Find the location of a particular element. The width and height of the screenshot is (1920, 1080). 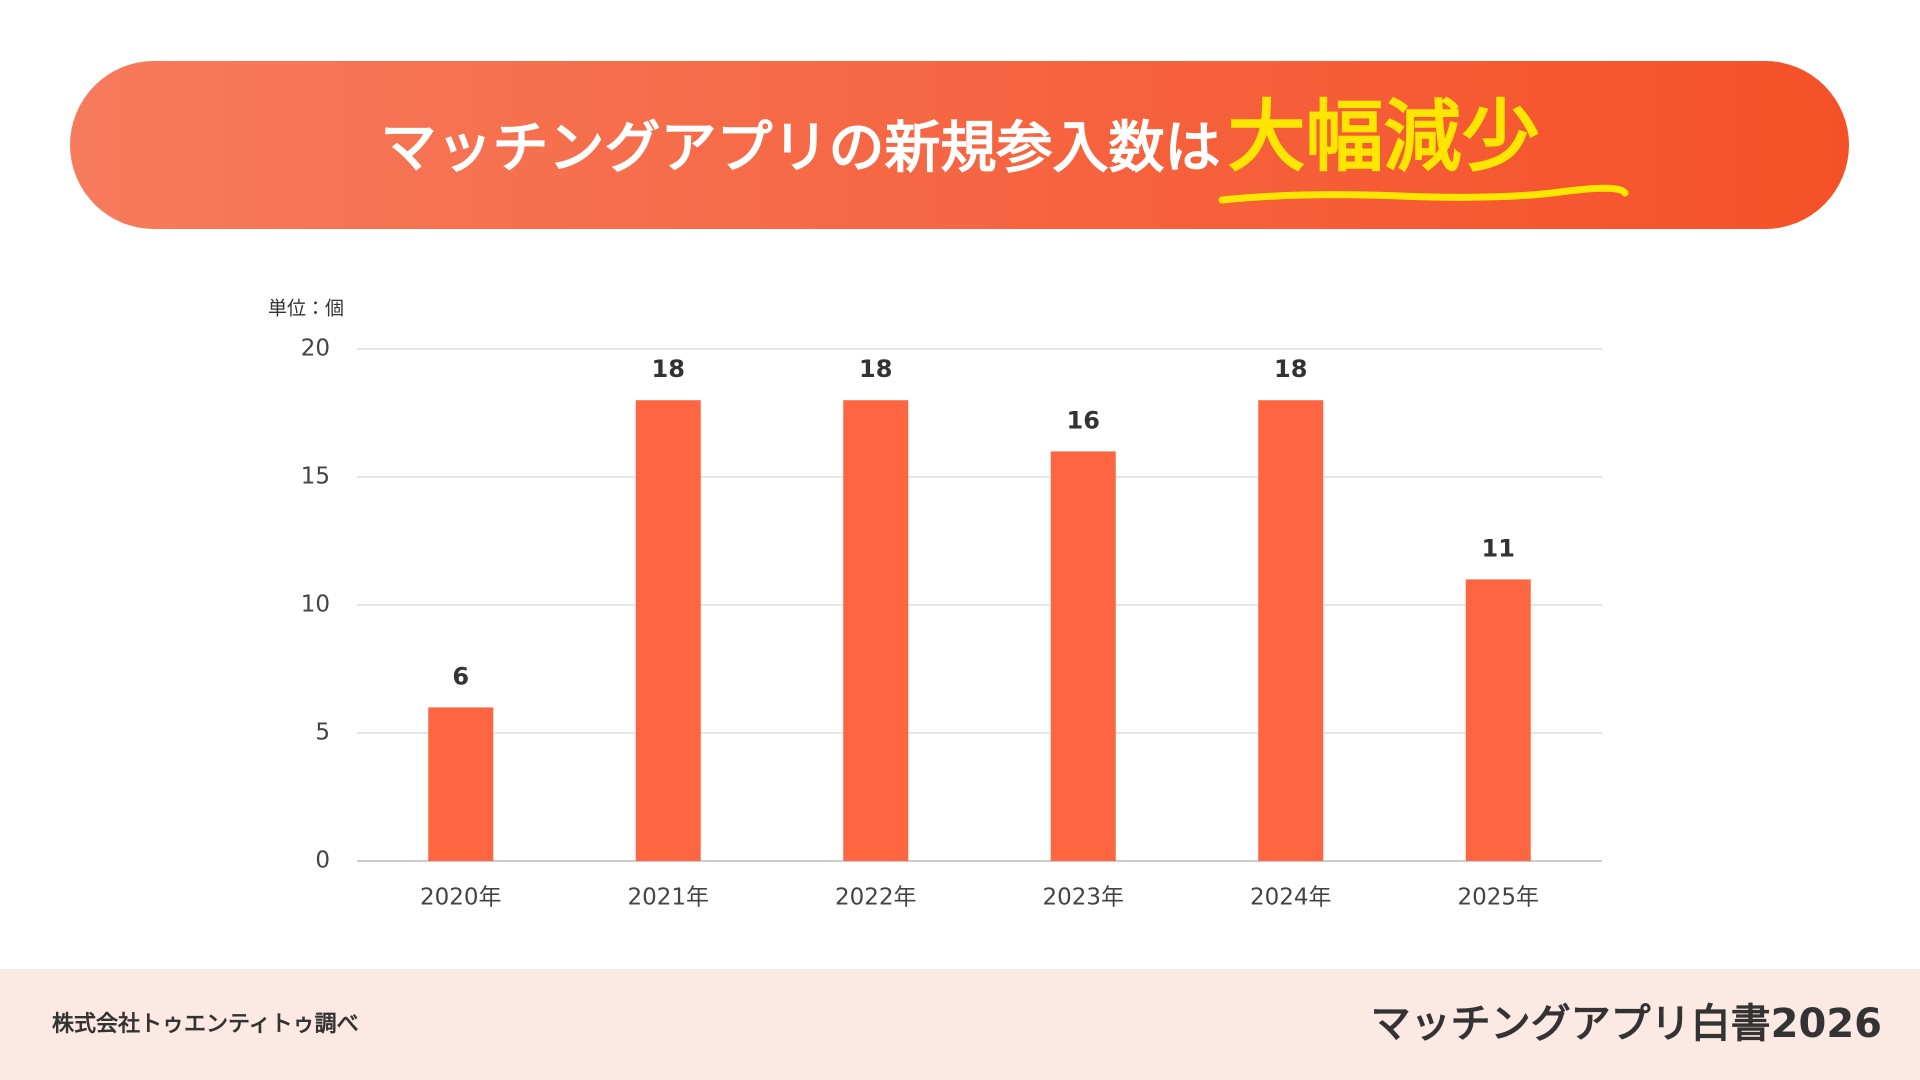

y-tick-label: 5 is located at coordinates (322, 733).